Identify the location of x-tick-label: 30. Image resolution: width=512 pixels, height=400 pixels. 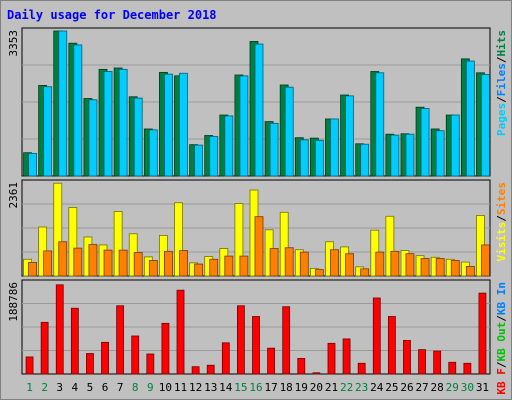
(467, 387).